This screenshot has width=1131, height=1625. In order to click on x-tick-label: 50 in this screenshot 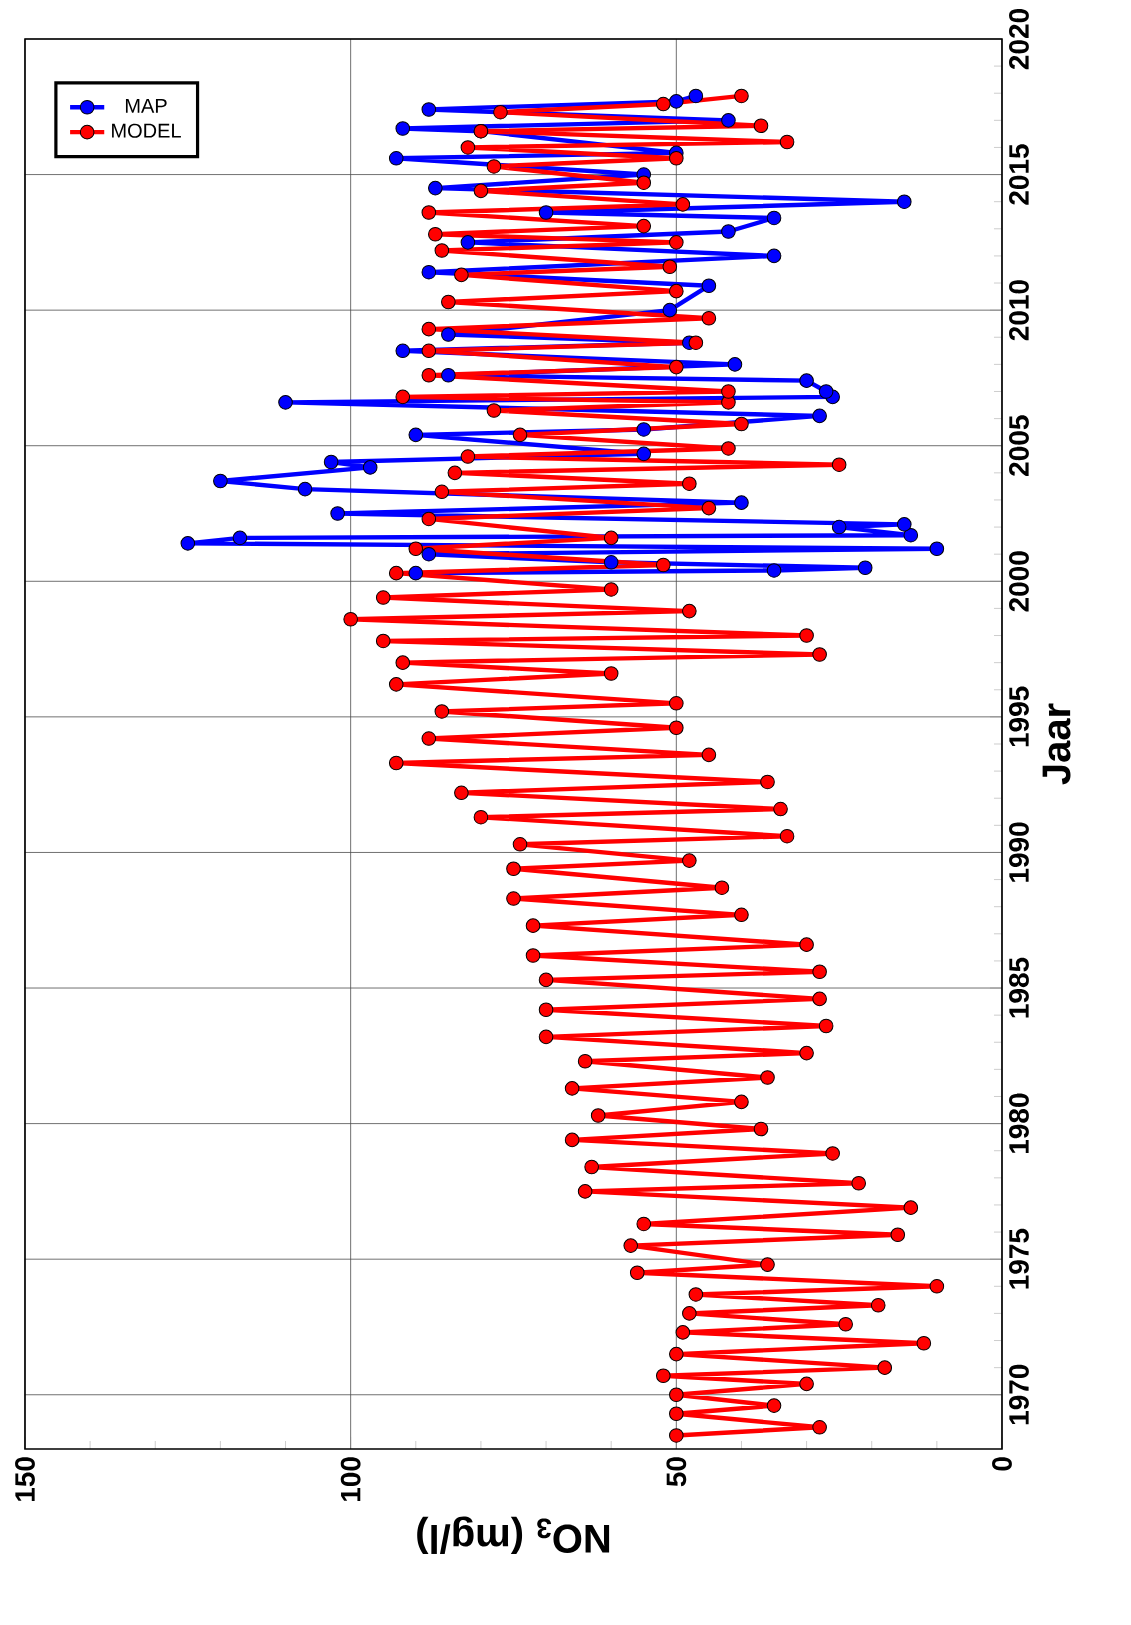, I will do `click(676, 1472)`.